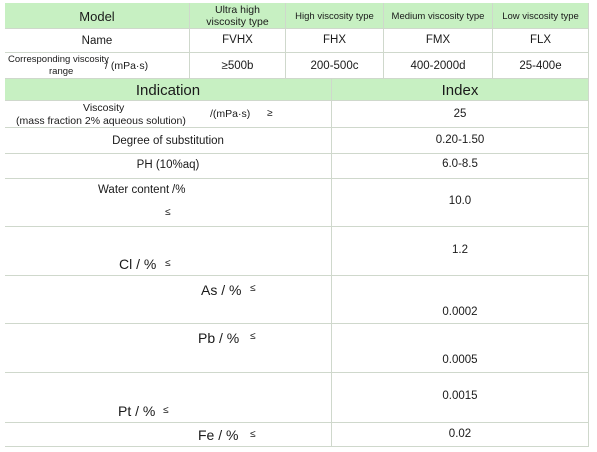  I want to click on spec-value-cell: 1.2, so click(460, 251).